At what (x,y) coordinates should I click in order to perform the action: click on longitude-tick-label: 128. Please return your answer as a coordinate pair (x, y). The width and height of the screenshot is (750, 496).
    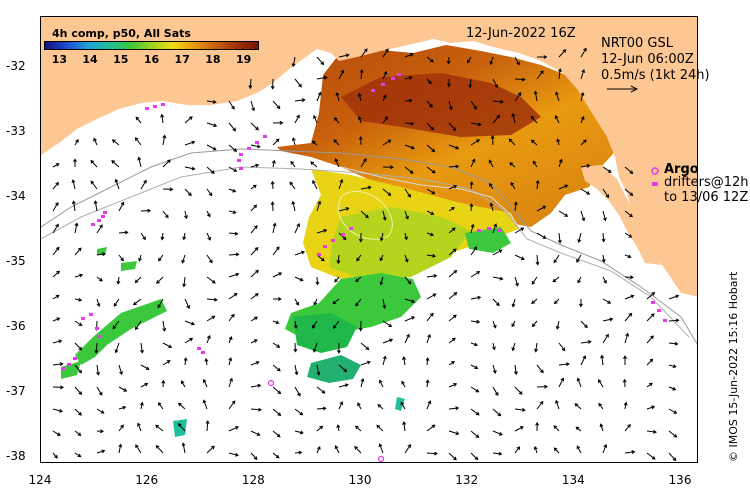
    Looking at the image, I should click on (253, 480).